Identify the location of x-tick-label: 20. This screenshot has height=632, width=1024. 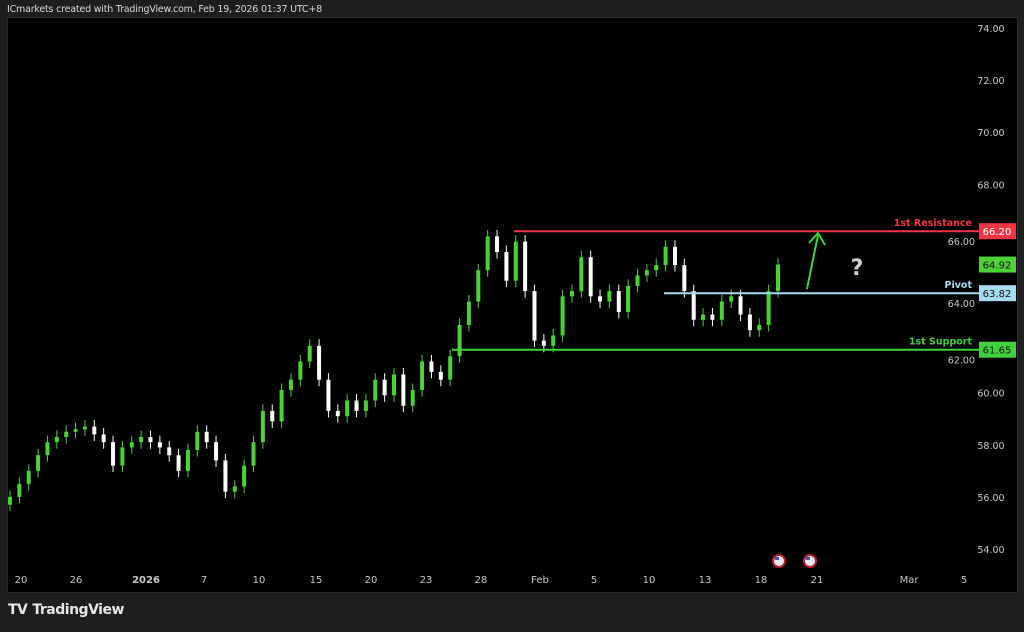
(21, 580).